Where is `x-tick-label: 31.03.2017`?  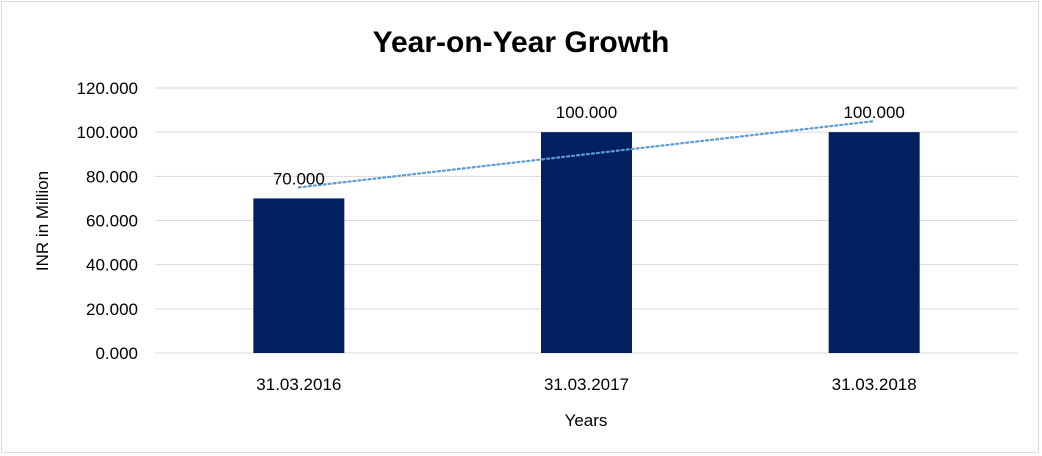 x-tick-label: 31.03.2017 is located at coordinates (586, 384).